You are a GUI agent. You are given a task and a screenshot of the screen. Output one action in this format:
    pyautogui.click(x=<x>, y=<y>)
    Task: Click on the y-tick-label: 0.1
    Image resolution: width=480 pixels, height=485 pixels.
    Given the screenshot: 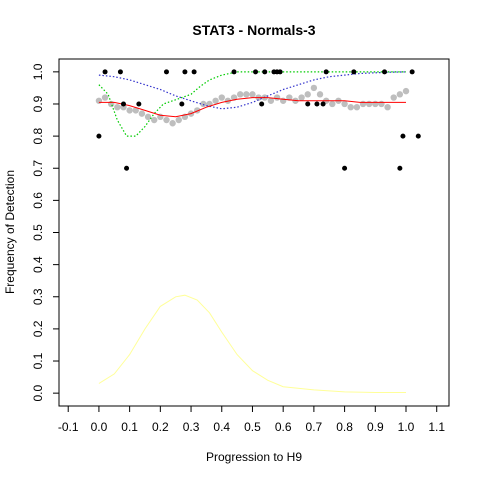 What is the action you would take?
    pyautogui.click(x=38, y=360)
    